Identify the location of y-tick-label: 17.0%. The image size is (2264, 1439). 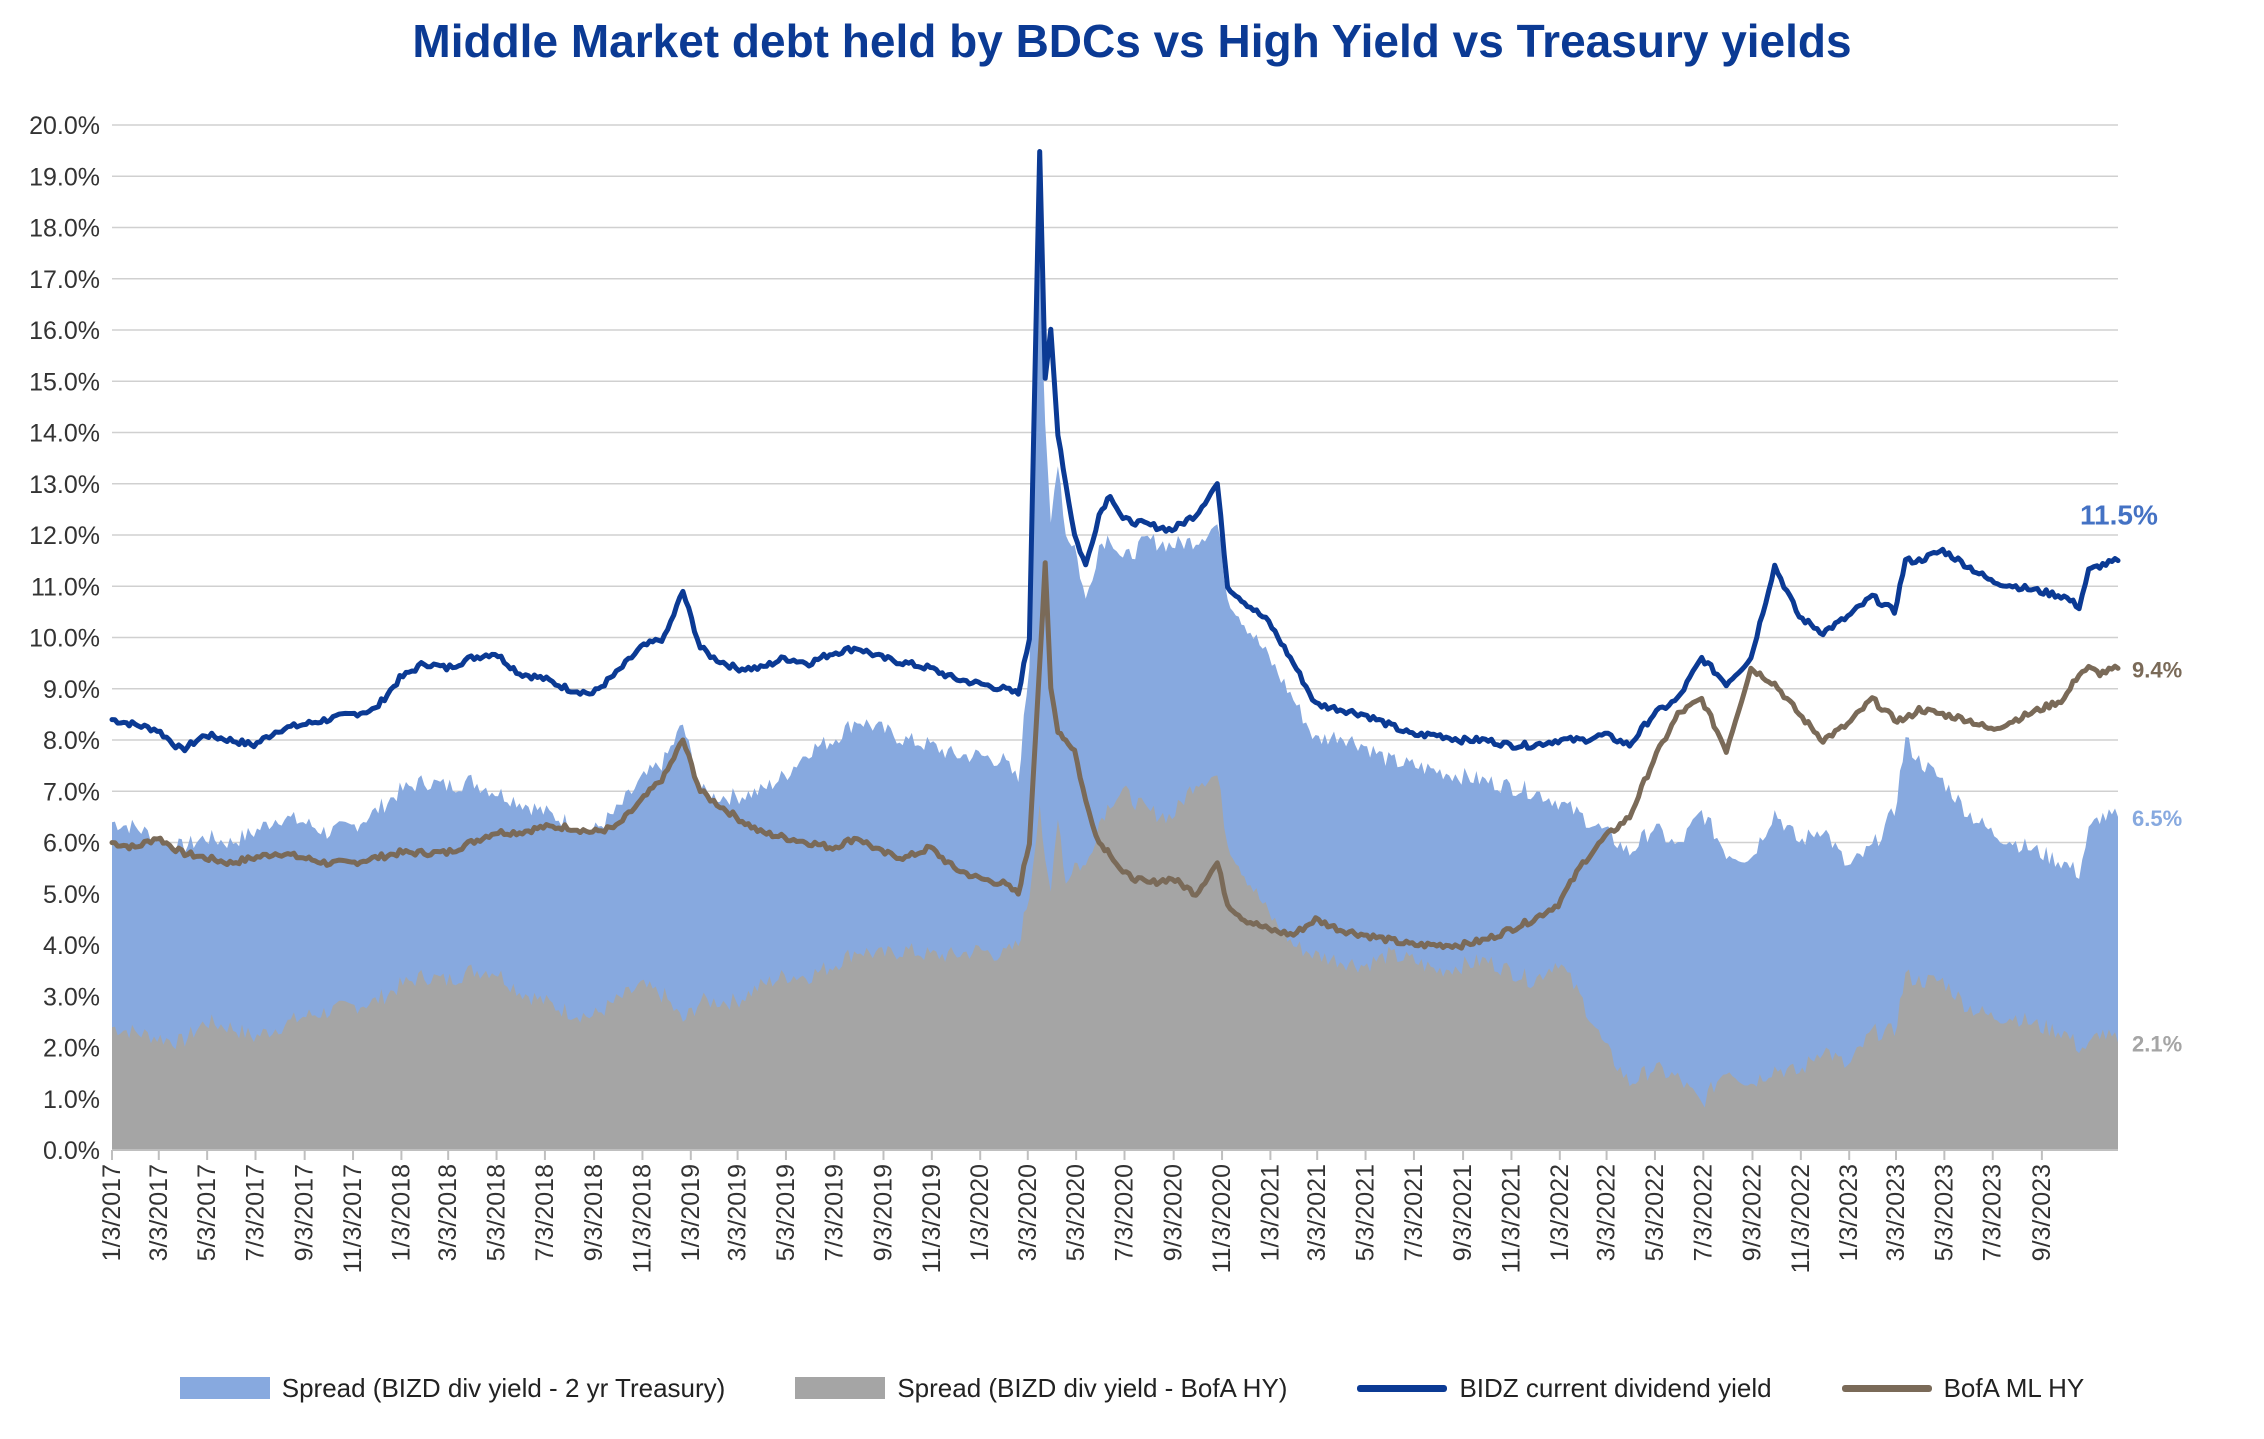
(64, 280).